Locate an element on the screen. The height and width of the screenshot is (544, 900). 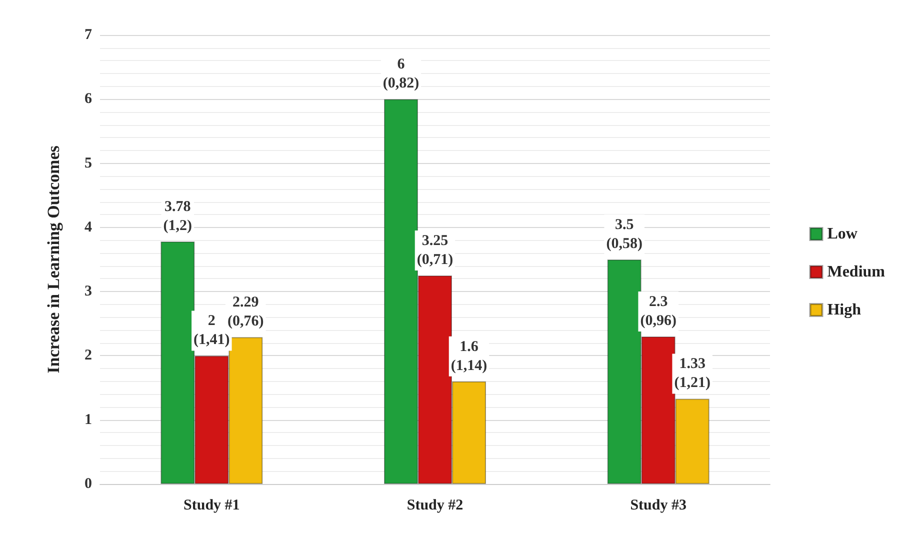
y-tick-label: 1 is located at coordinates (88, 420).